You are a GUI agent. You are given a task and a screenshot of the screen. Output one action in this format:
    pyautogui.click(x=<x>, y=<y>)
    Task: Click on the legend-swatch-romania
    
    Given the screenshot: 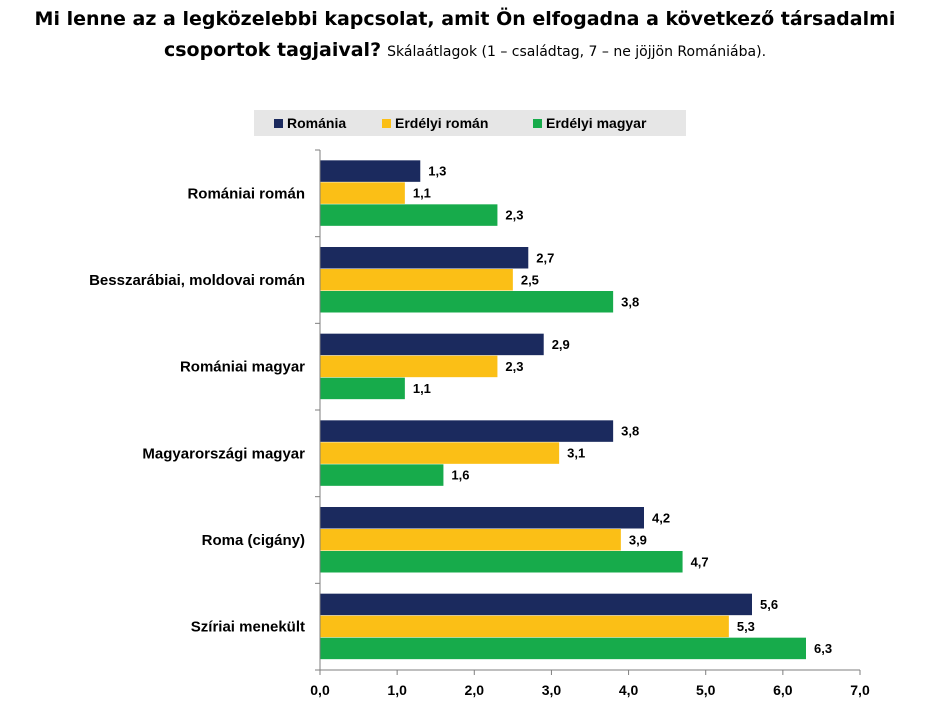 What is the action you would take?
    pyautogui.click(x=278, y=123)
    